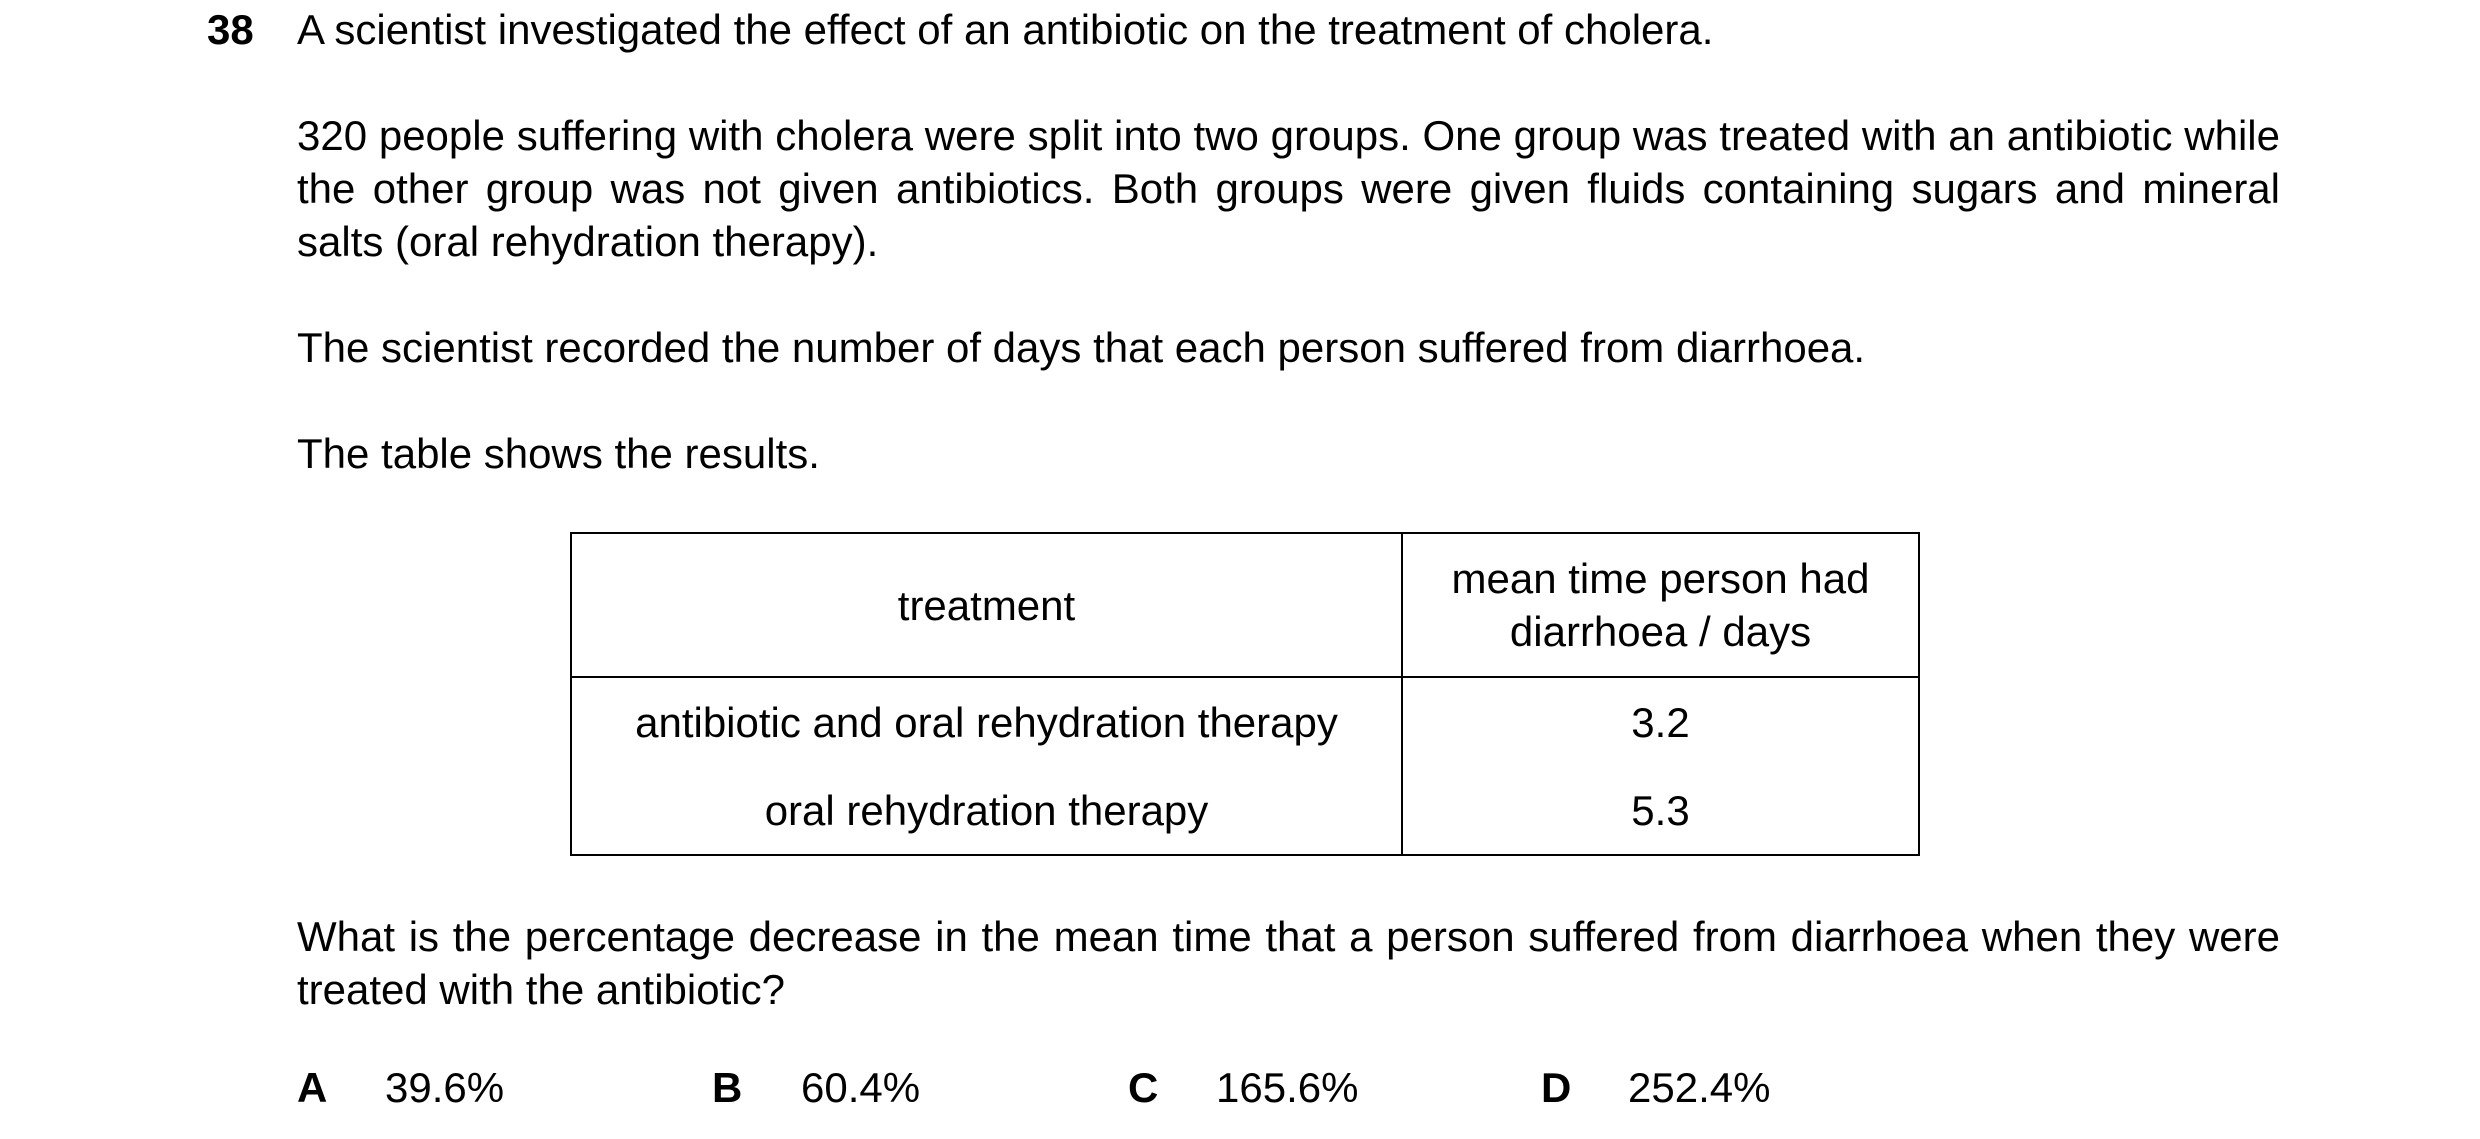 The height and width of the screenshot is (1139, 2480). I want to click on option-a-letter: A, so click(312, 1087).